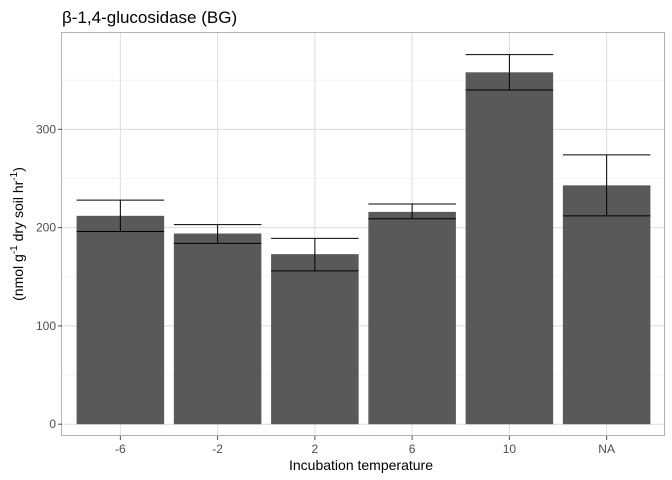 This screenshot has width=672, height=480. I want to click on x-axis: -6 -2 2 6 10 NA, so click(365, 446).